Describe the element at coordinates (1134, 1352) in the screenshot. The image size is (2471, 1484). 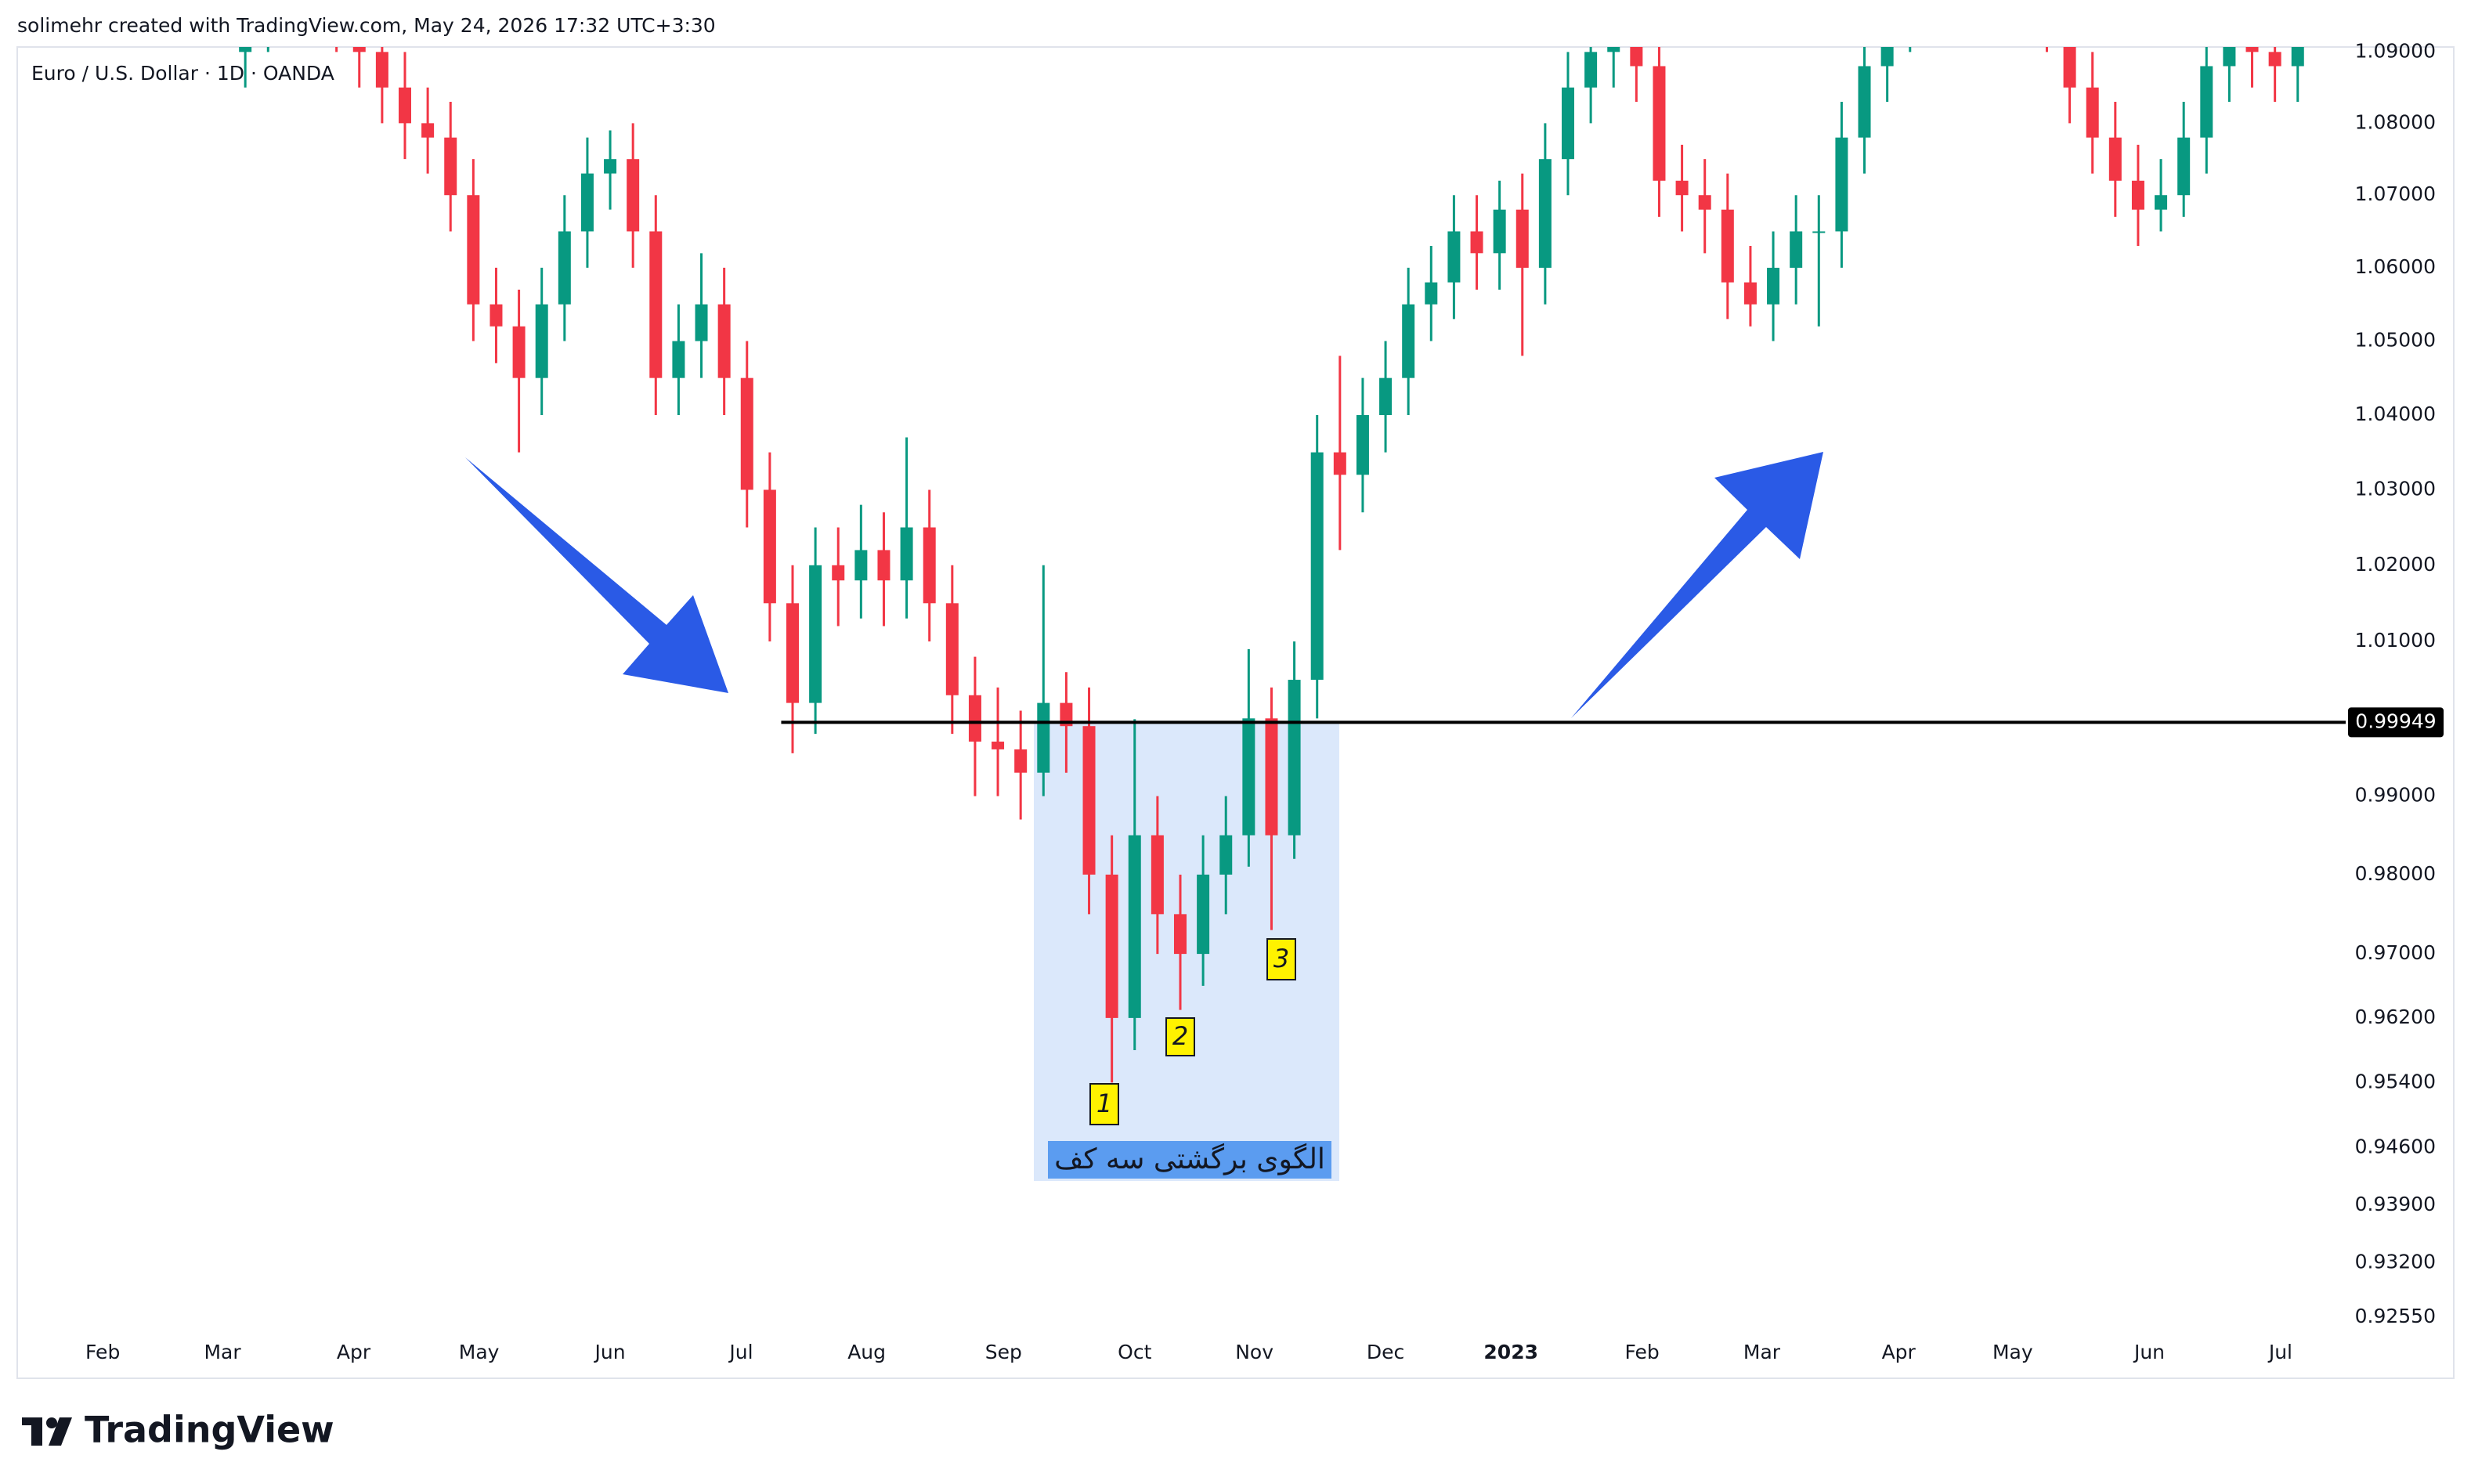
I see `x-tick-label: Oct` at that location.